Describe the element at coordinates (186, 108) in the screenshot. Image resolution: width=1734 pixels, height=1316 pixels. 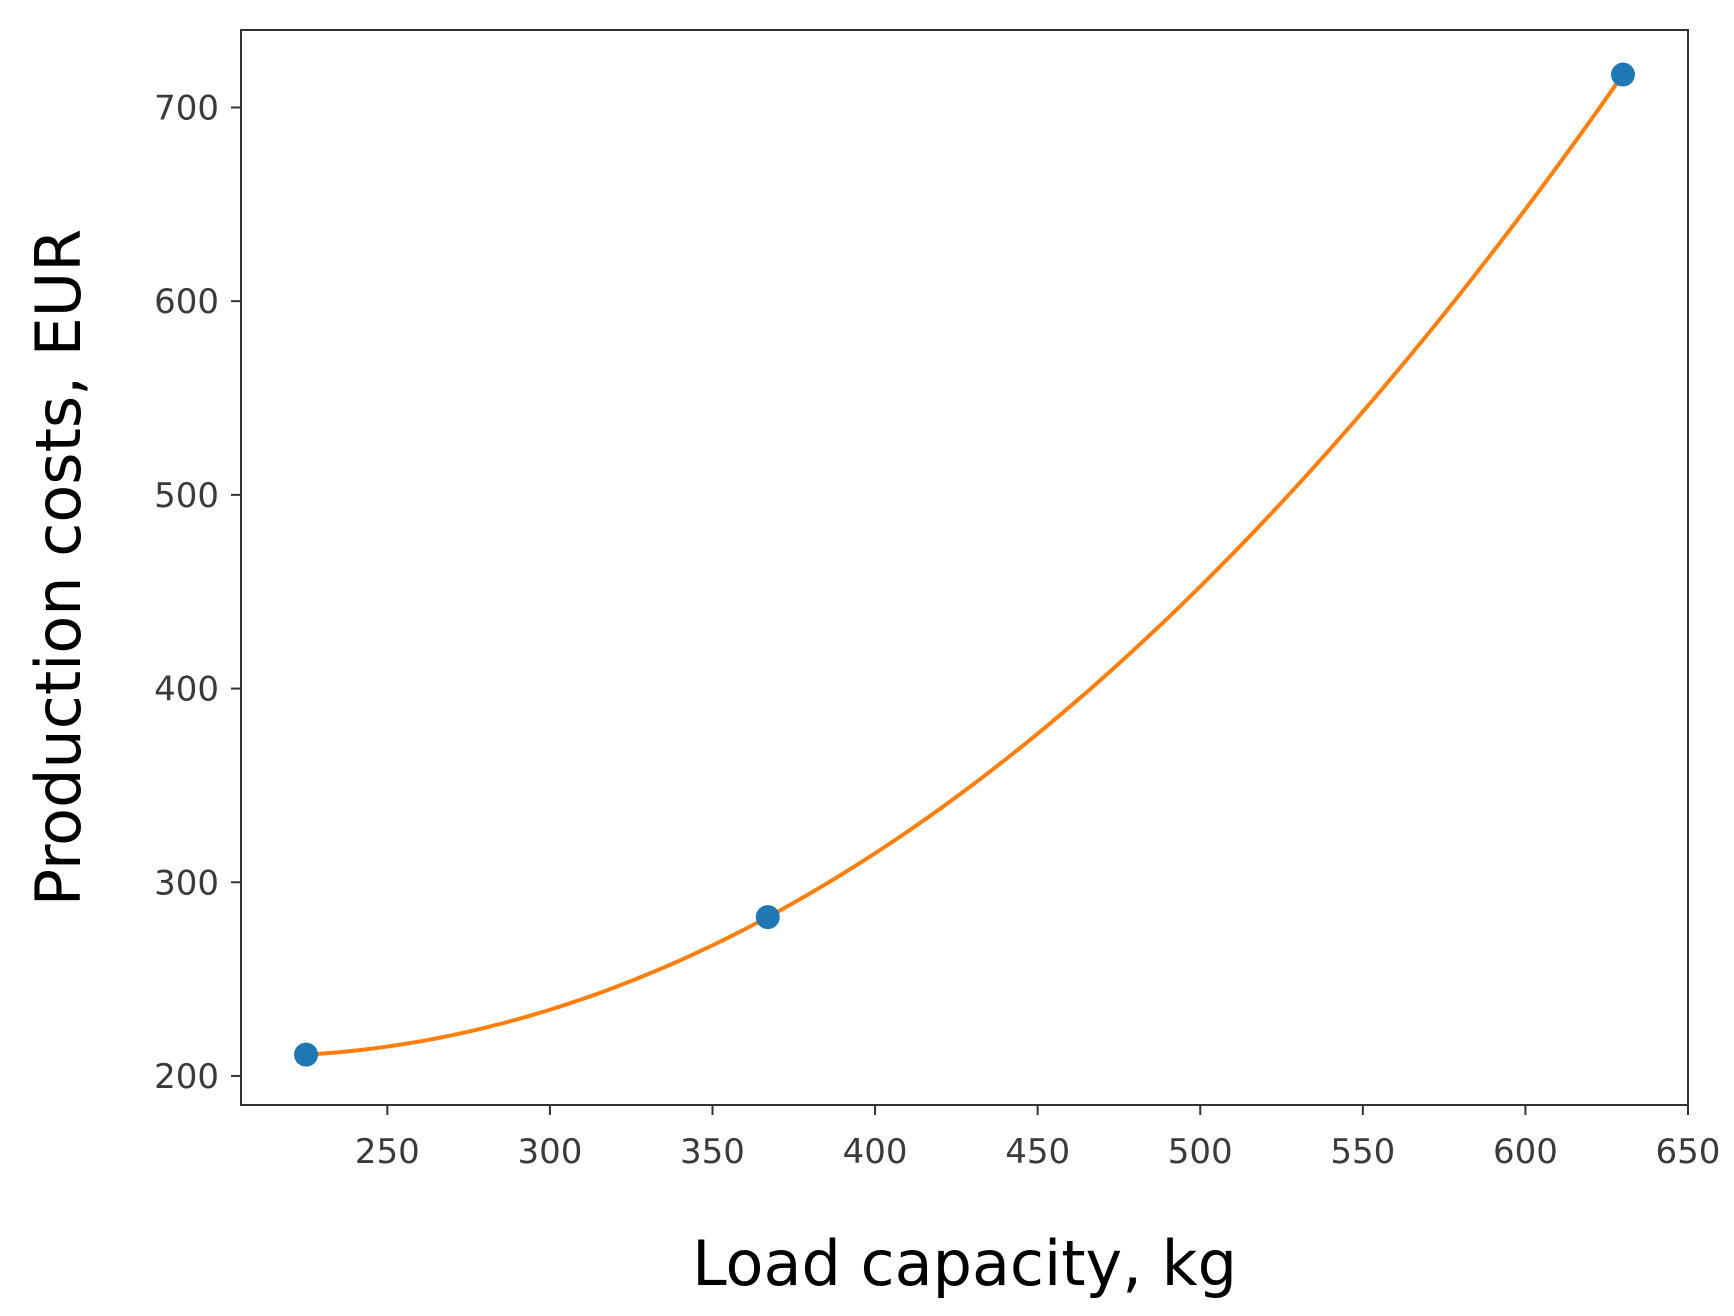
I see `y-tick-label: 700` at that location.